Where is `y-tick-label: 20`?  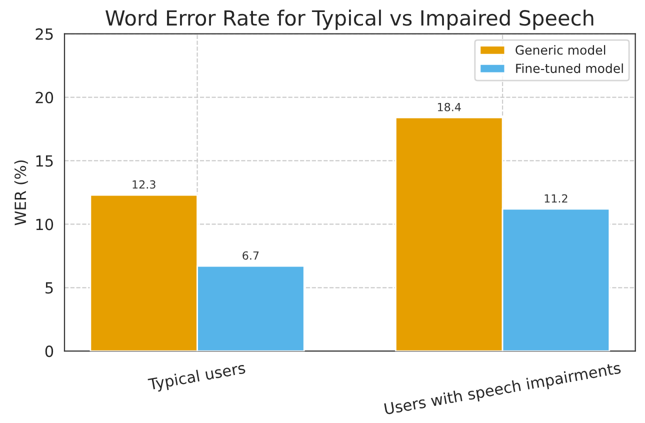 y-tick-label: 20 is located at coordinates (45, 98).